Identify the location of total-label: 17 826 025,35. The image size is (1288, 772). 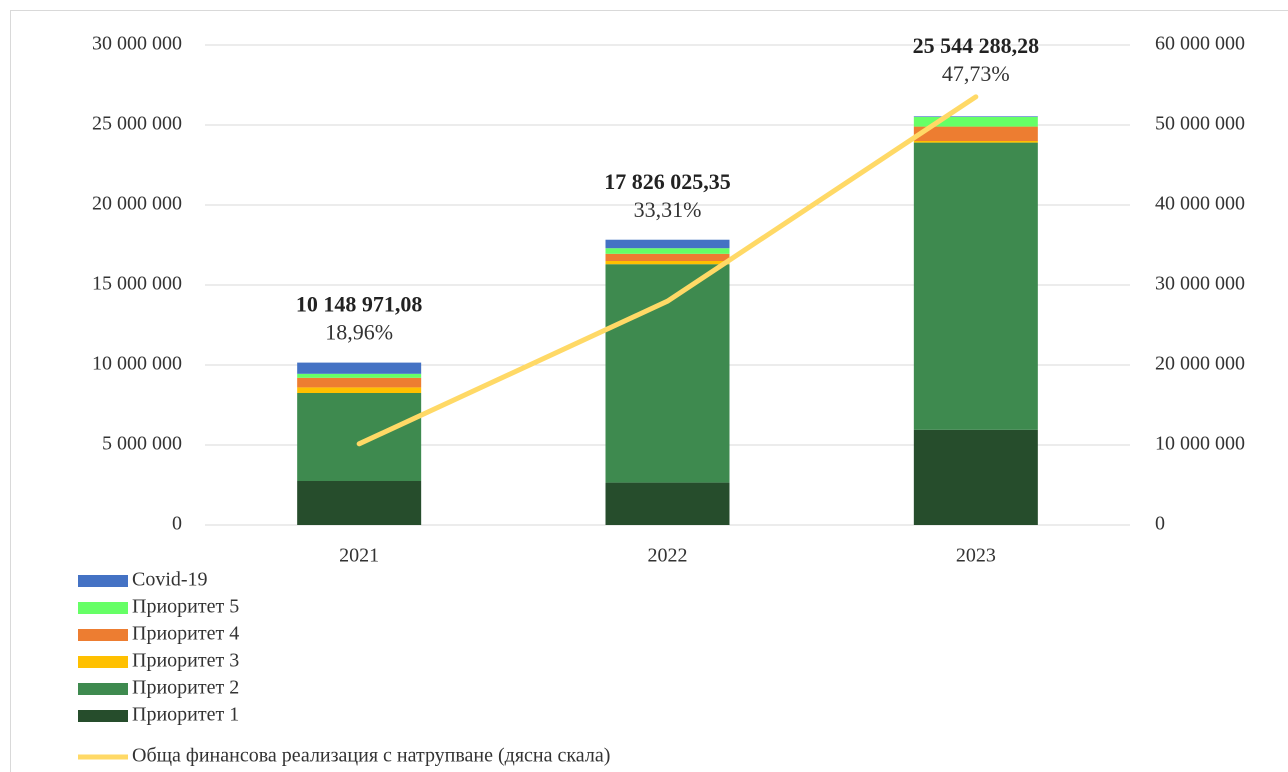
(667, 181).